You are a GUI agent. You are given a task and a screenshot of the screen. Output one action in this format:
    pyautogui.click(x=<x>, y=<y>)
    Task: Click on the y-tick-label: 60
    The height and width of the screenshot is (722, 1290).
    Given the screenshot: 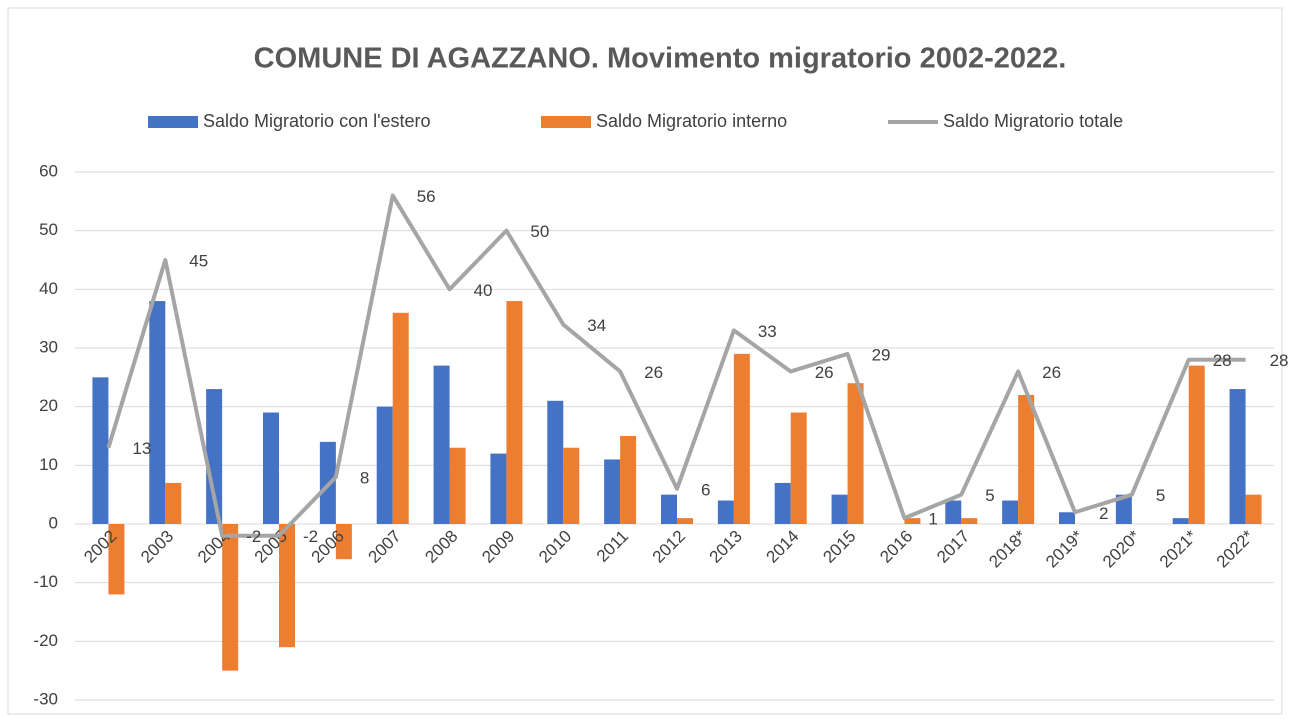 What is the action you would take?
    pyautogui.click(x=48, y=170)
    